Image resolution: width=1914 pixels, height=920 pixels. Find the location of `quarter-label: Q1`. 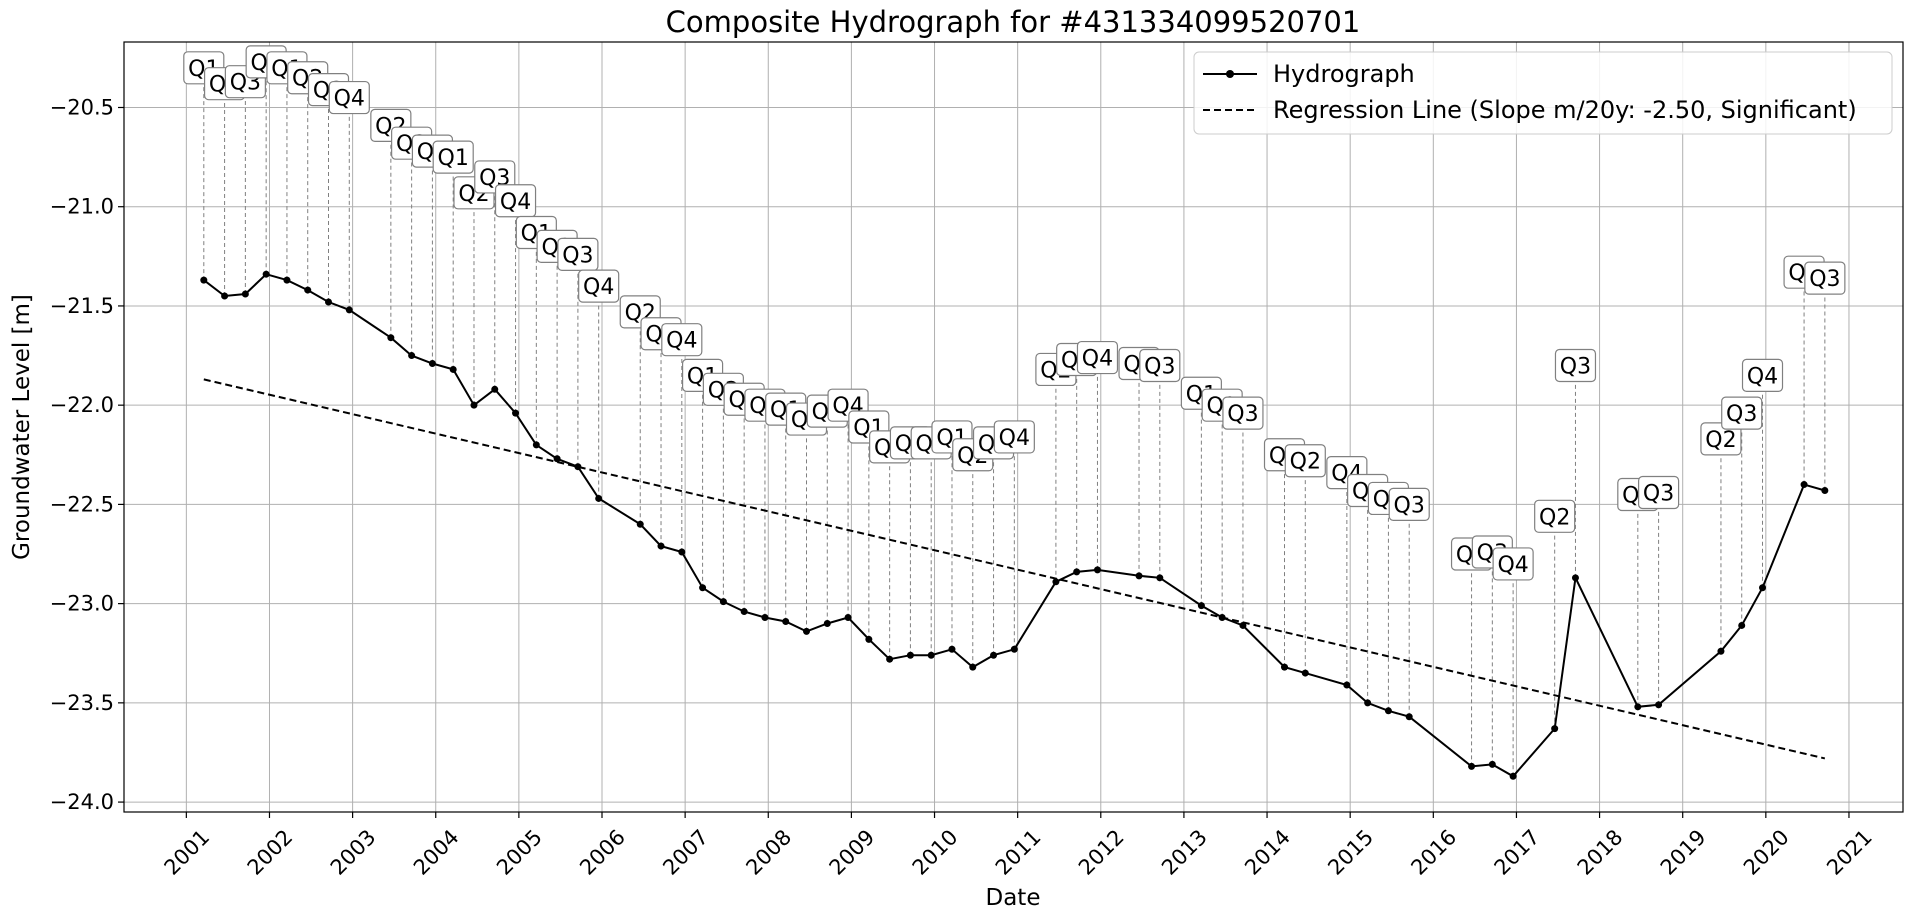

quarter-label: Q1 is located at coordinates (453, 158).